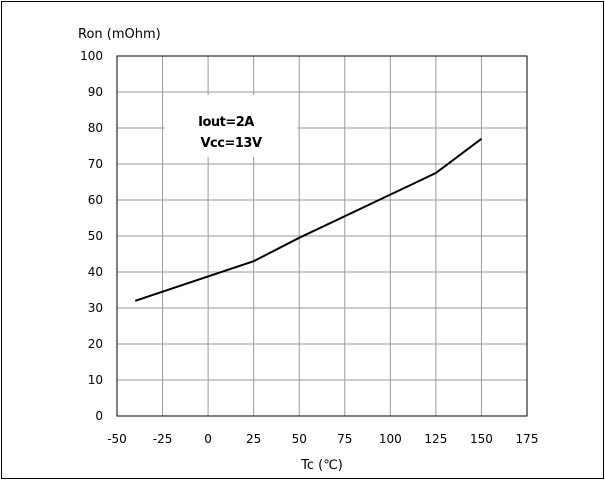  I want to click on y-axis-title: Ron (mOhm), so click(119, 34).